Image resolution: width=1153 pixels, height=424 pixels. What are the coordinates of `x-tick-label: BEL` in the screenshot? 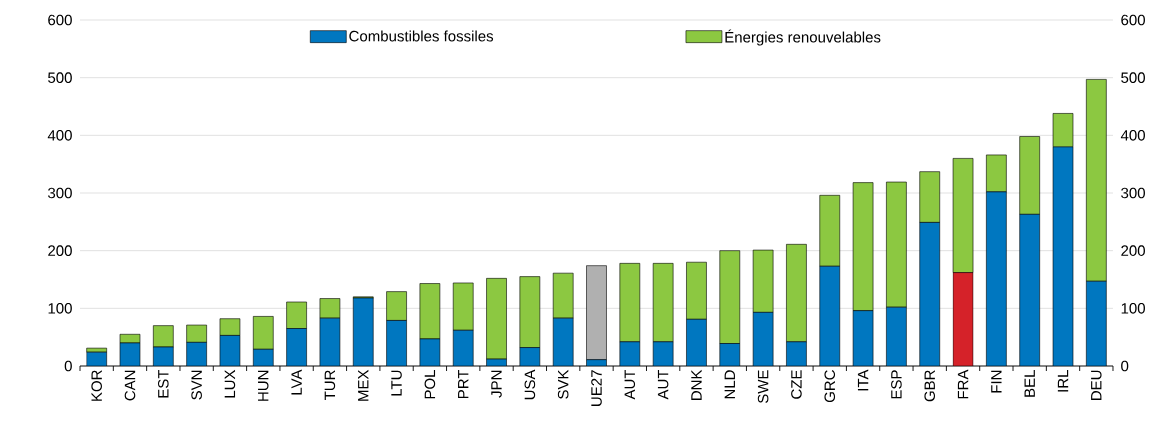 It's located at (1029, 383).